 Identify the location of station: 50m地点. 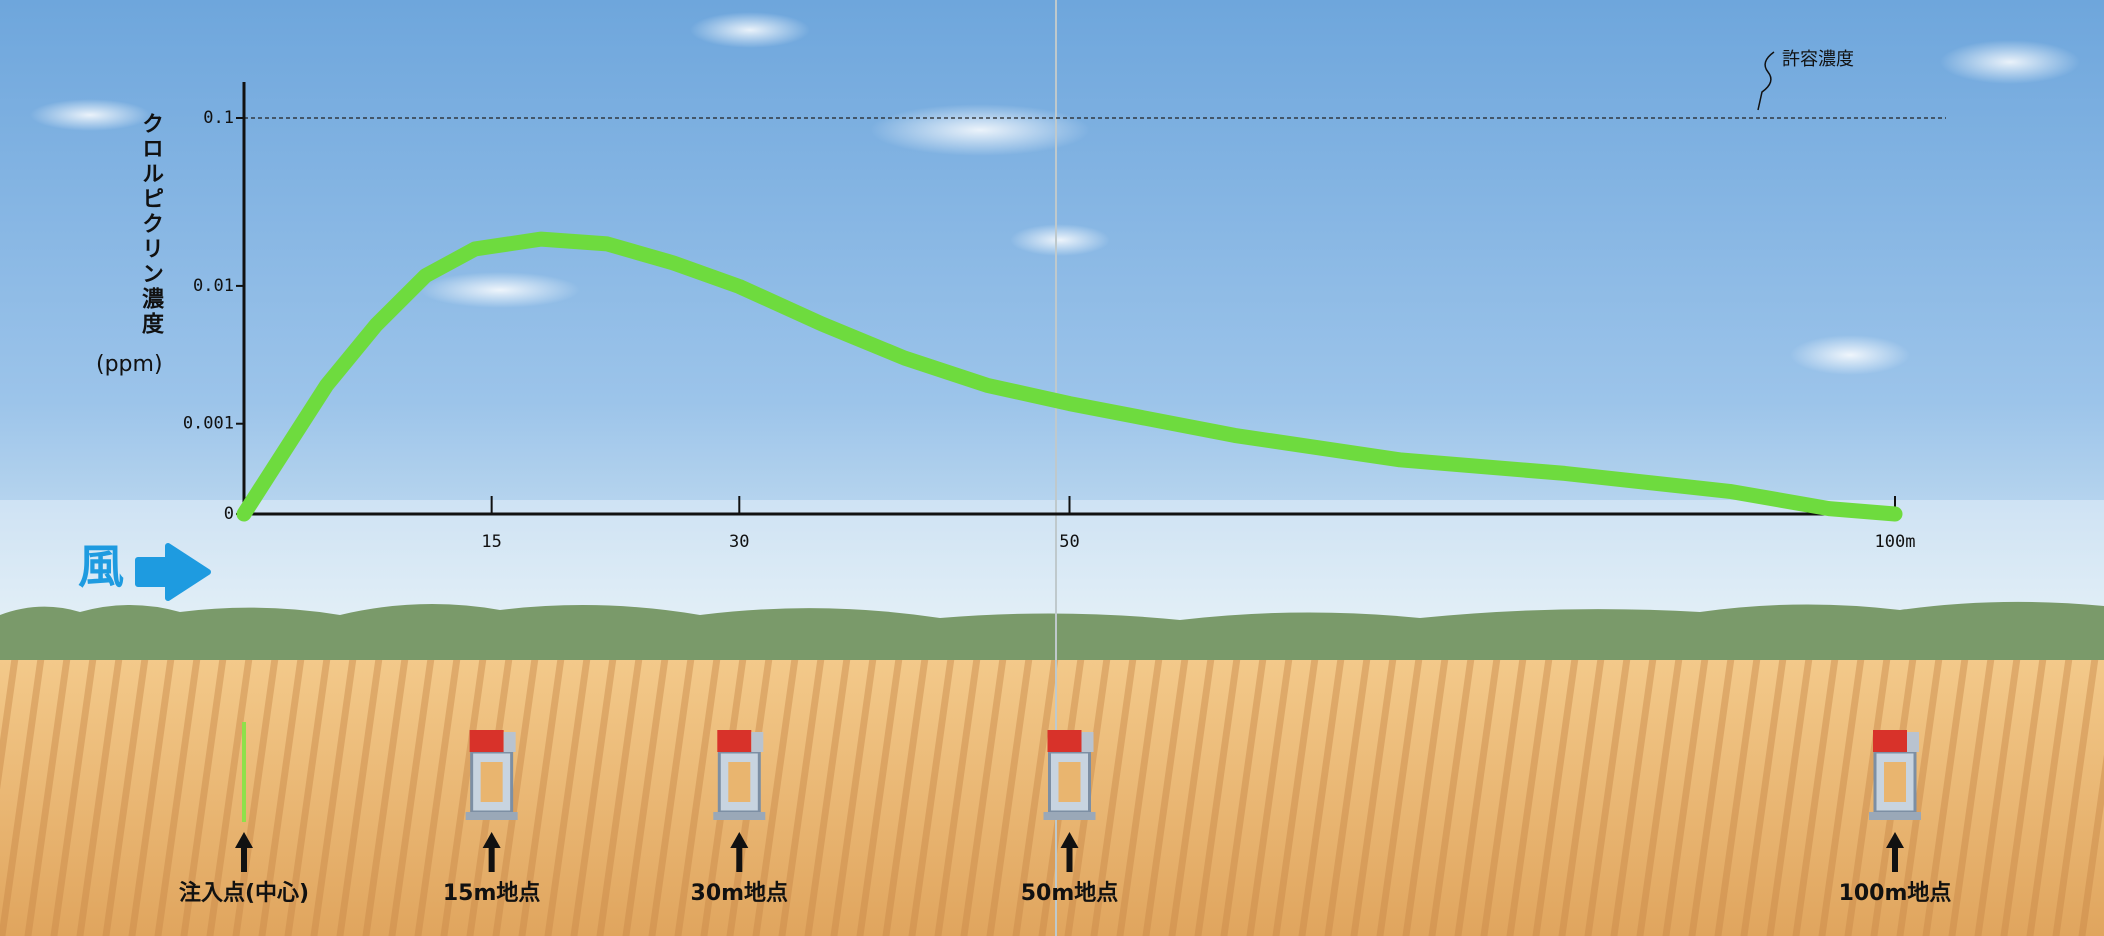
(1070, 818).